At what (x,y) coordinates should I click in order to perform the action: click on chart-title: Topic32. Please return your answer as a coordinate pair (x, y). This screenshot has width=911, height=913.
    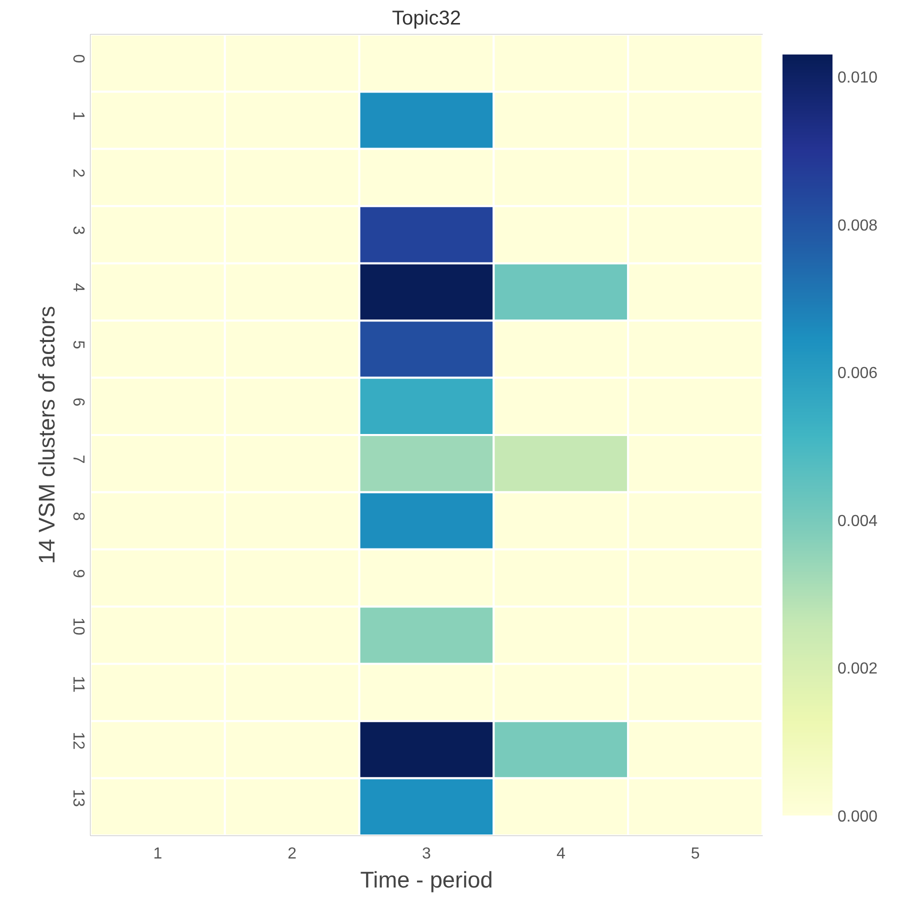
    Looking at the image, I should click on (426, 19).